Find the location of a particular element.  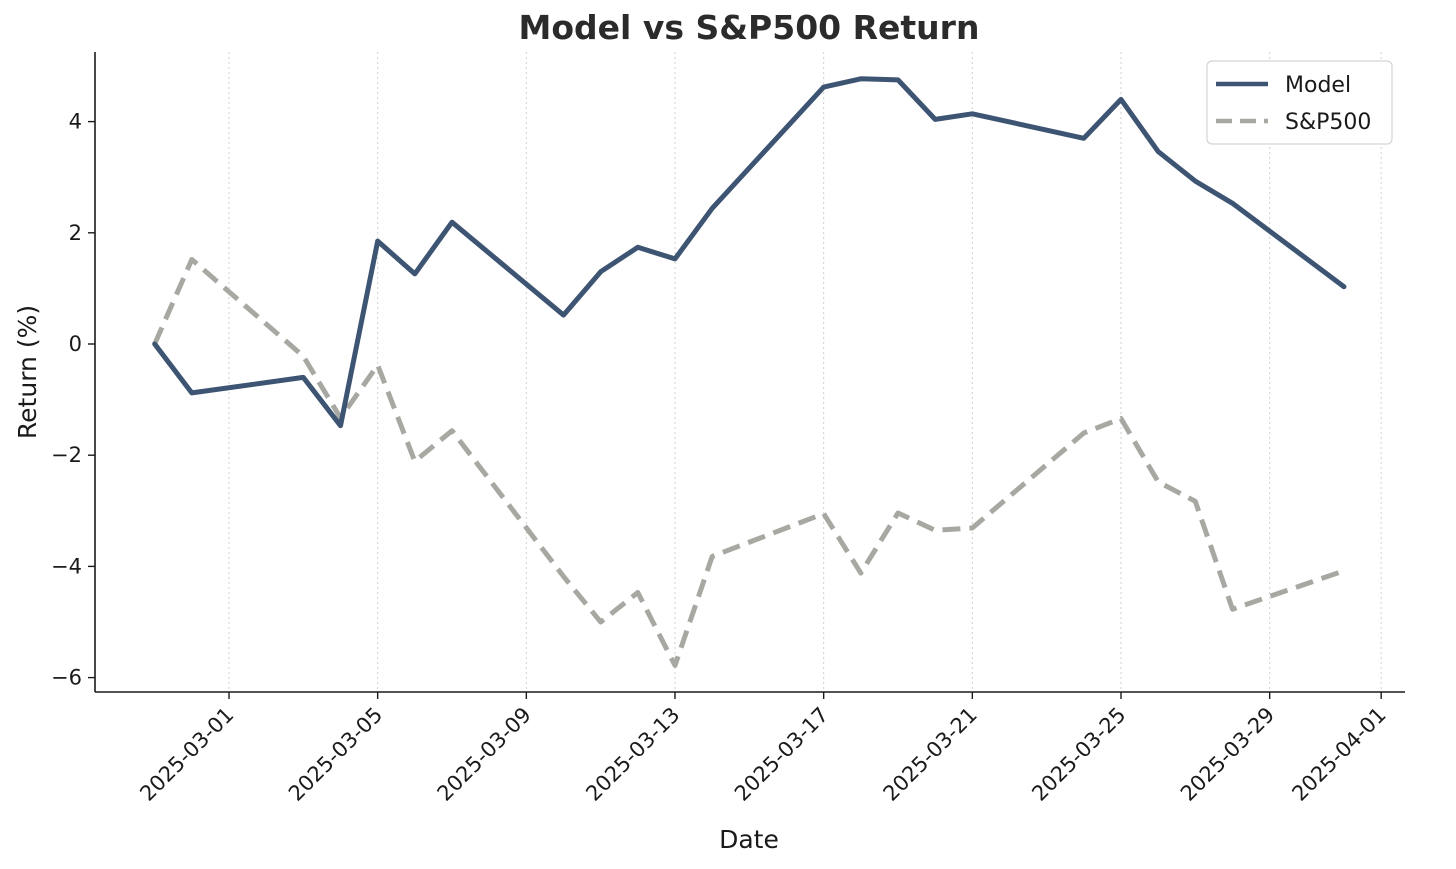

y-tick-label: −4 is located at coordinates (66, 566).